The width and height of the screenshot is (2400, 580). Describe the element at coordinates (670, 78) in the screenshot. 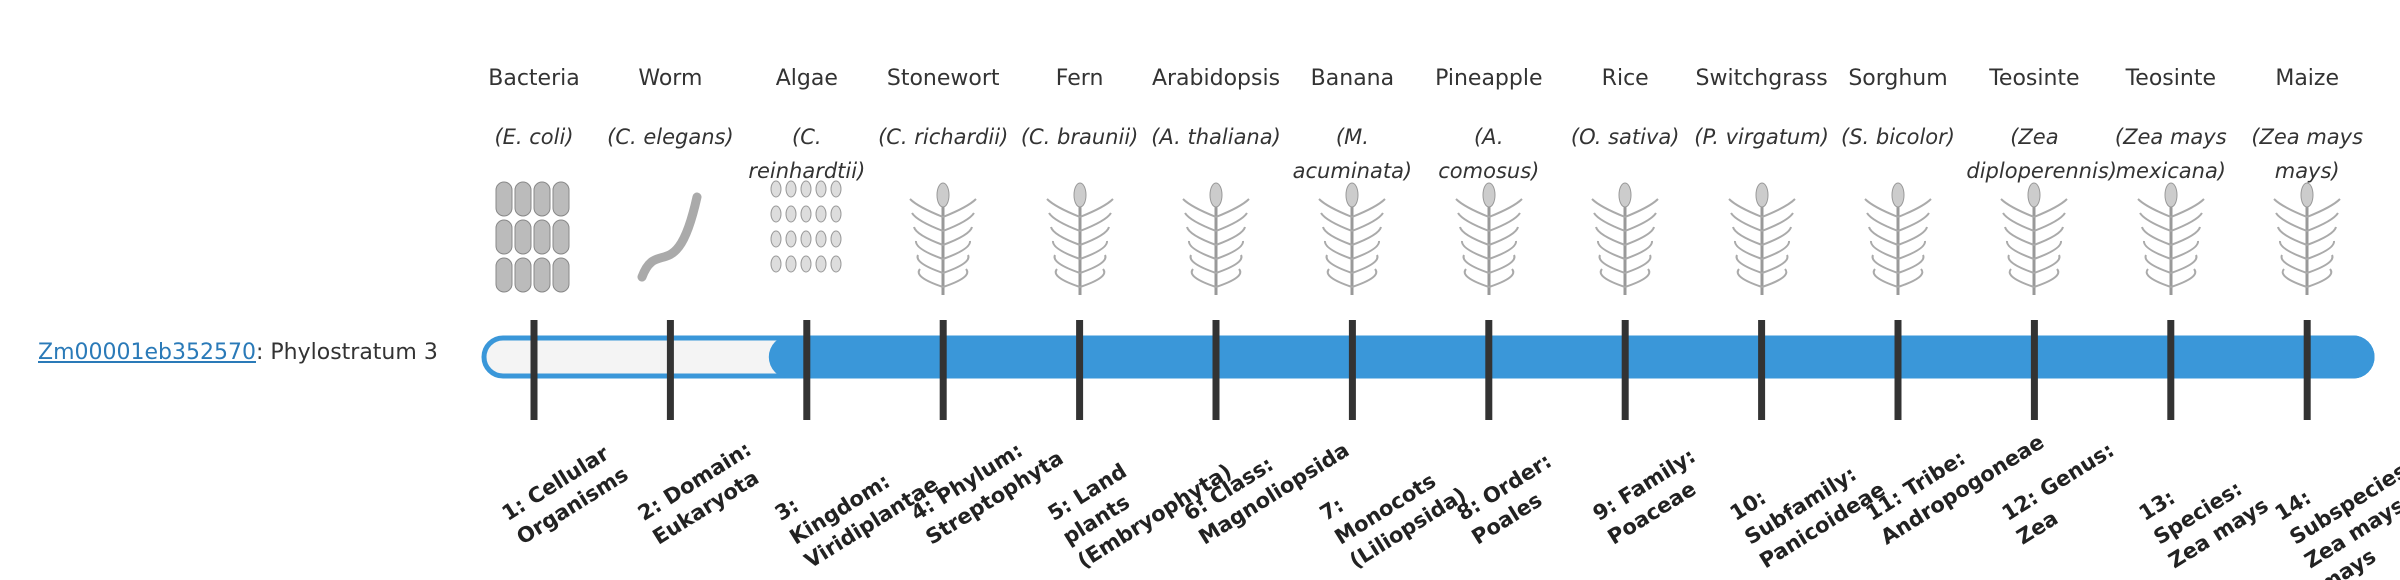

I see `organism-name: Worm` at that location.